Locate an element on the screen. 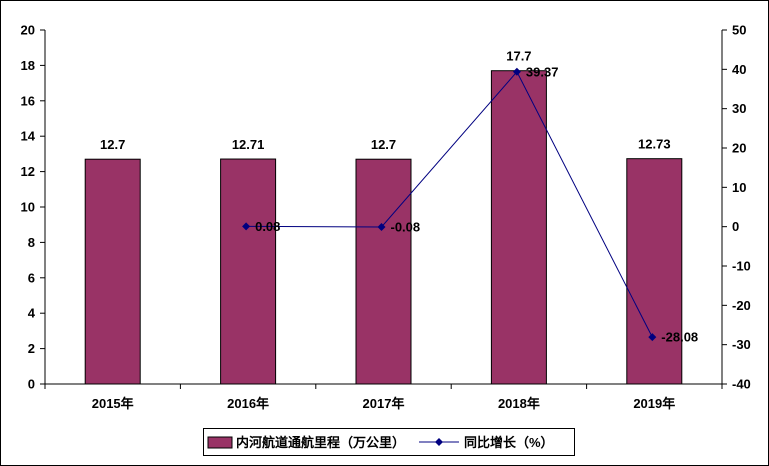 Image resolution: width=769 pixels, height=466 pixels. y-right-tick-label: 20 is located at coordinates (739, 148).